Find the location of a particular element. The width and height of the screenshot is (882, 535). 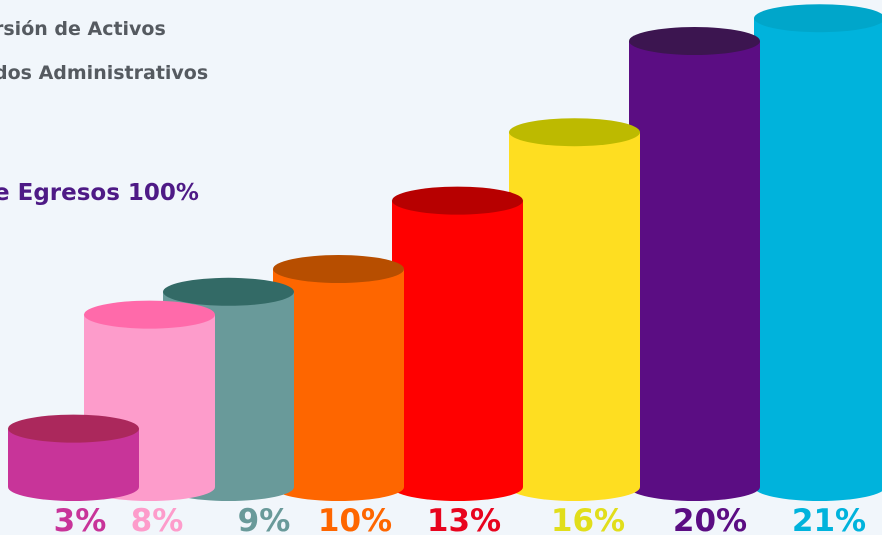

data-label-2: 8% is located at coordinates (157, 519).